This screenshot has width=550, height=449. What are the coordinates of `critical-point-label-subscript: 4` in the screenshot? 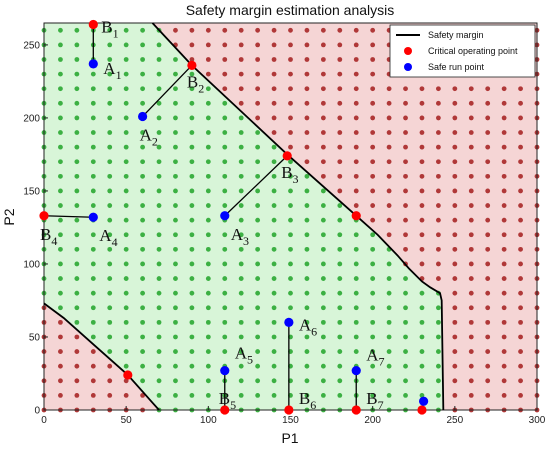 It's located at (54, 241).